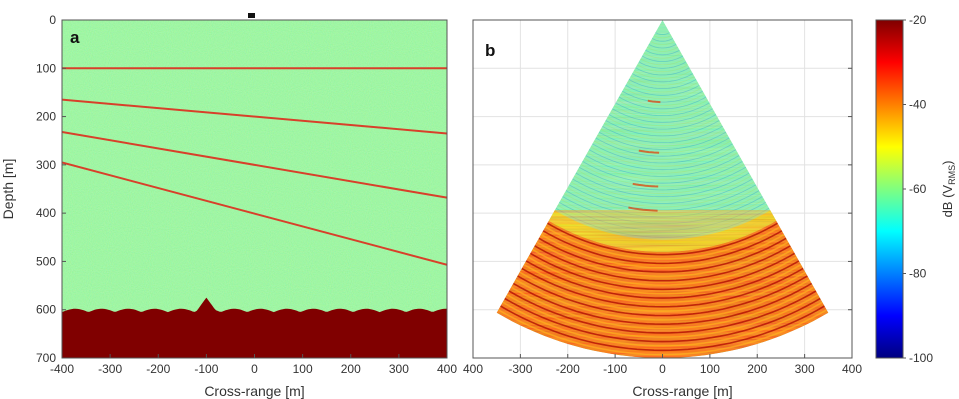 Image resolution: width=959 pixels, height=399 pixels. What do you see at coordinates (75, 37) in the screenshot?
I see `panel-a-label: a` at bounding box center [75, 37].